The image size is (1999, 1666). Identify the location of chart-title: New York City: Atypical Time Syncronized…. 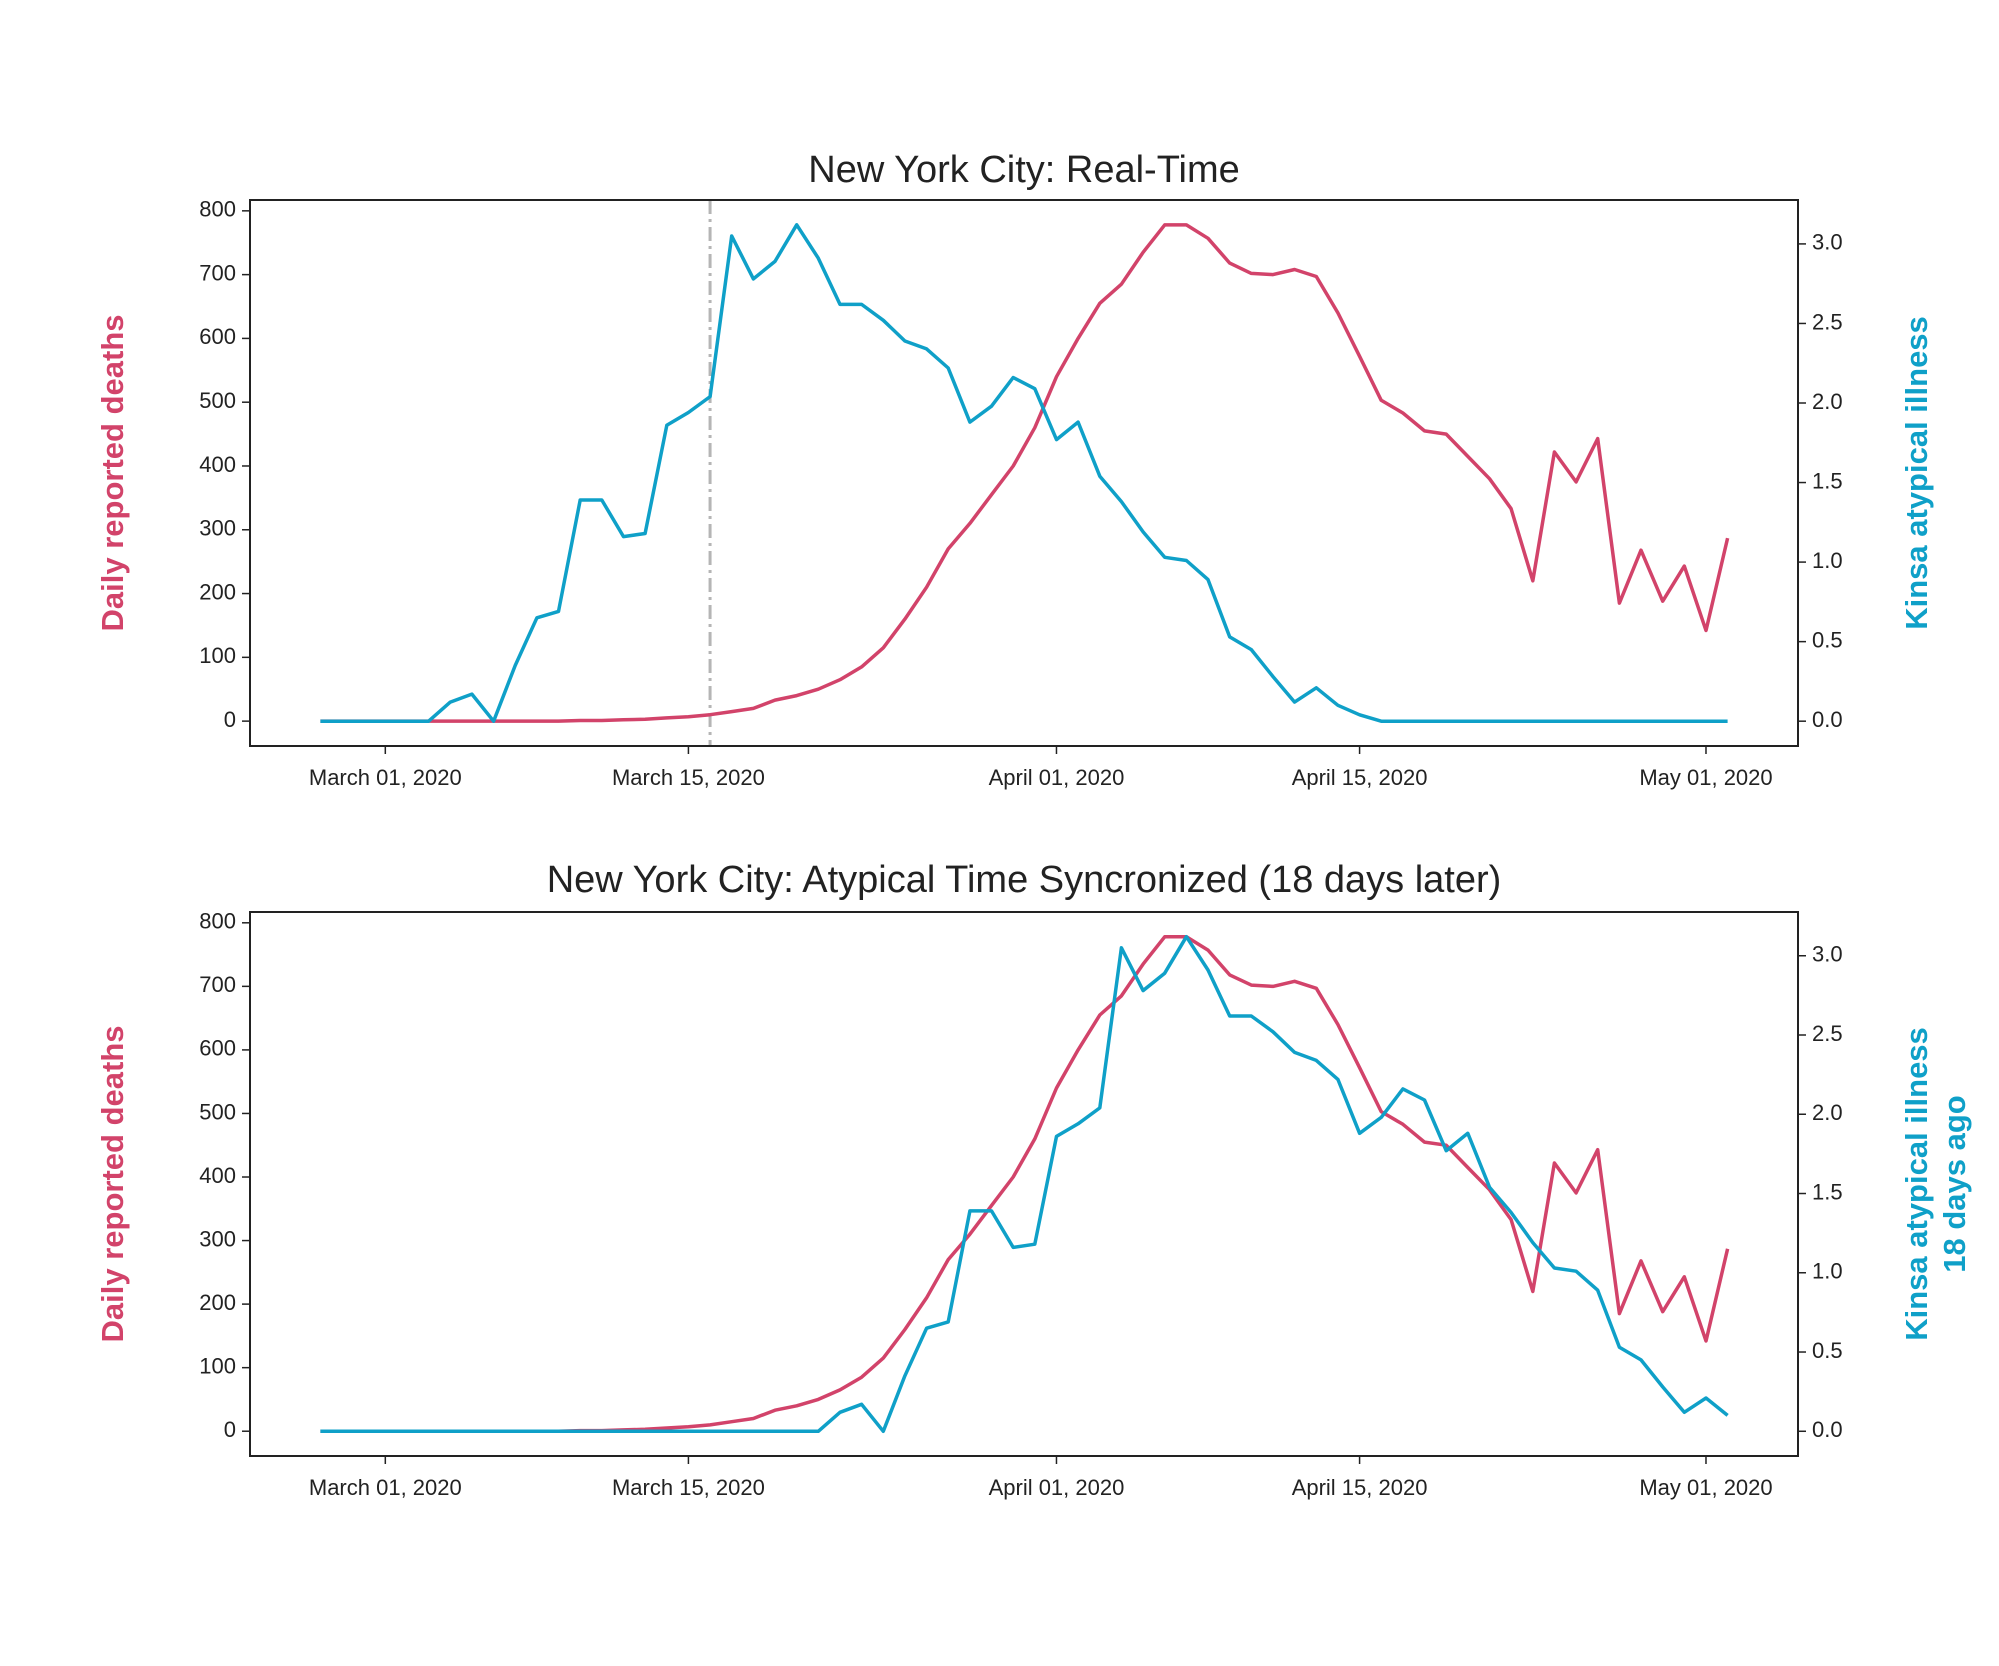
(1024, 880).